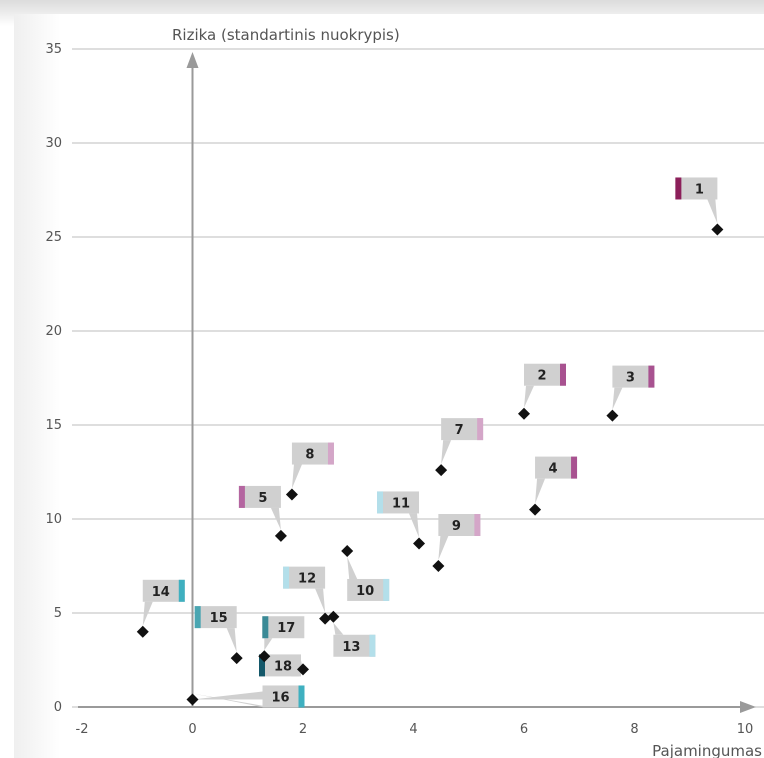 This screenshot has height=758, width=764. Describe the element at coordinates (459, 430) in the screenshot. I see `point-label-text: 7` at that location.